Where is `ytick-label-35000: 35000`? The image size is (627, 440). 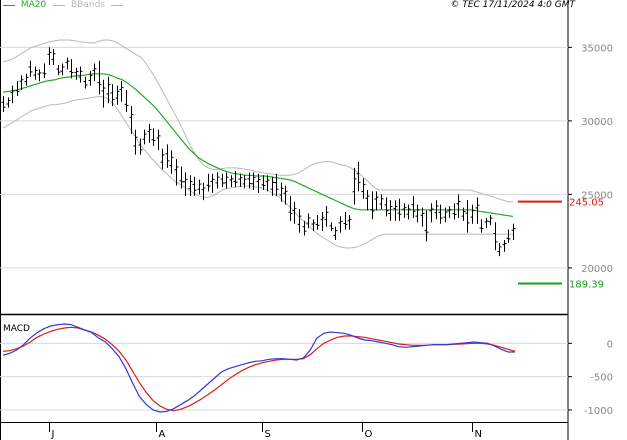
ytick-label-35000: 35000 is located at coordinates (597, 48).